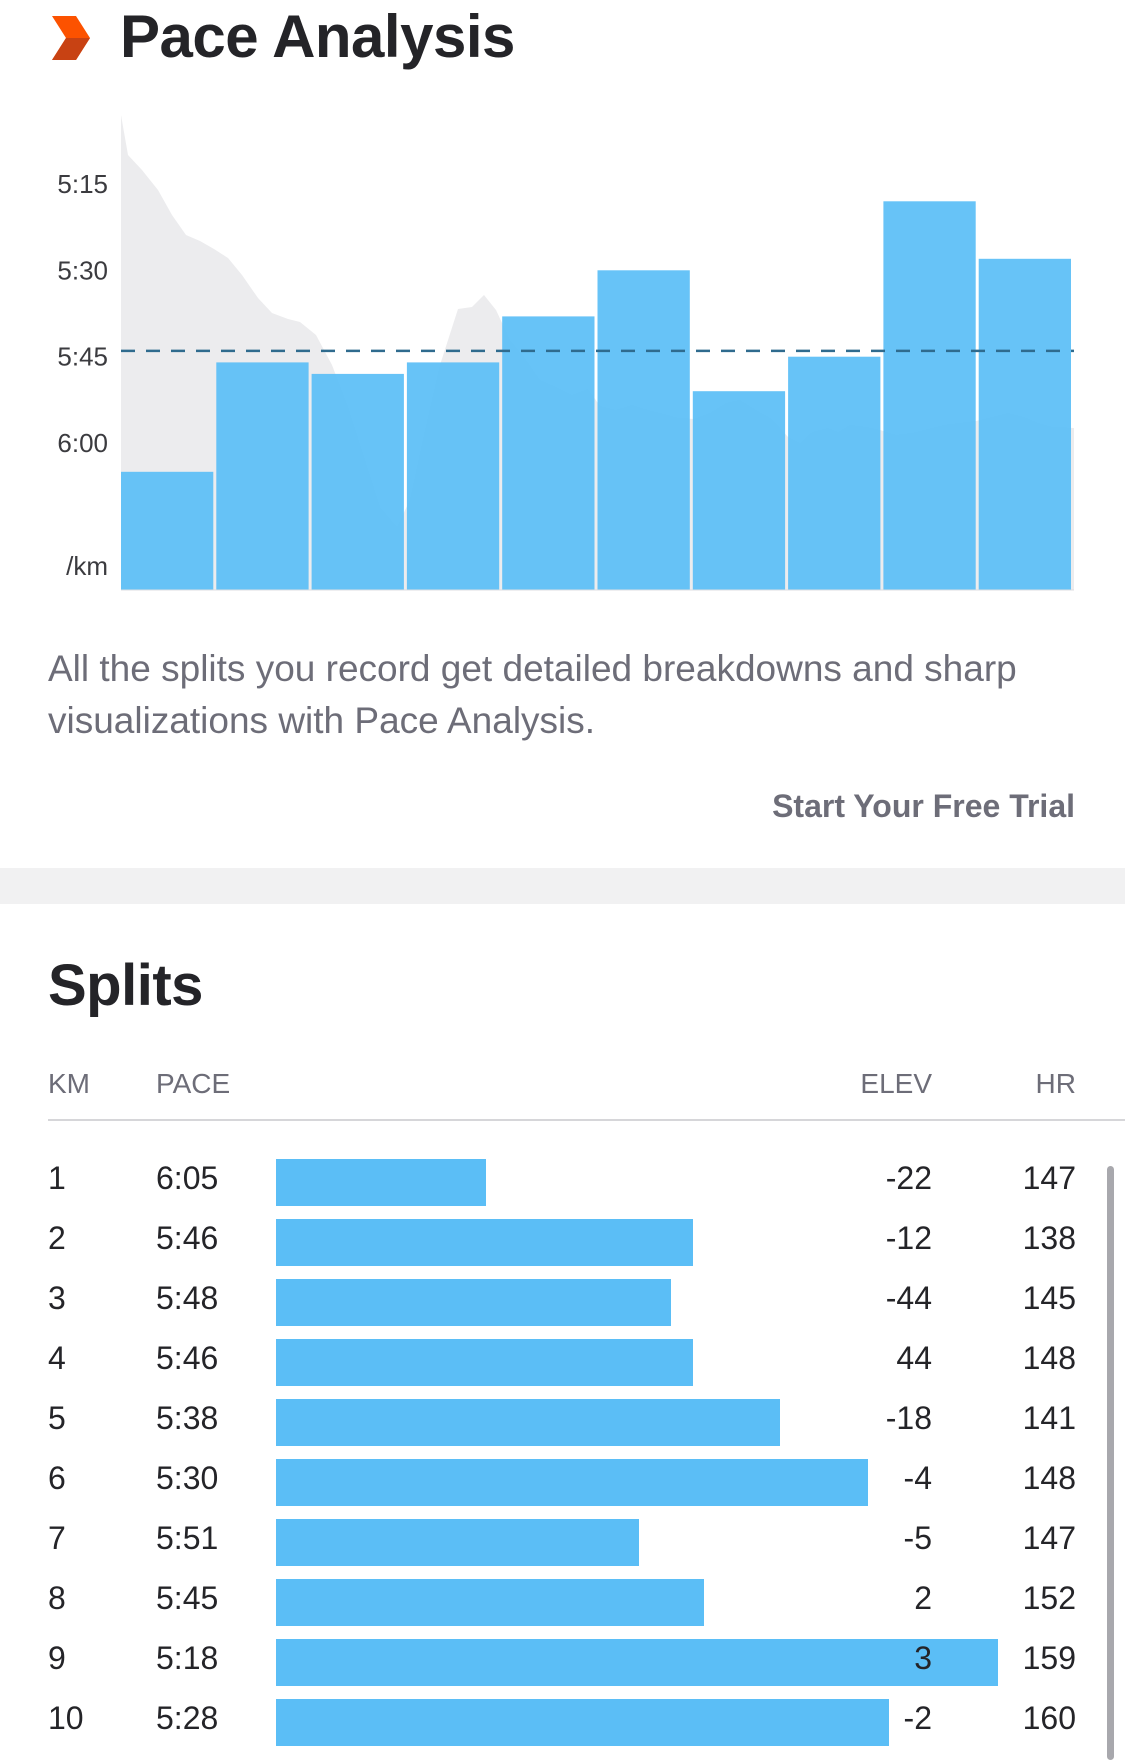 The width and height of the screenshot is (1125, 1760). Describe the element at coordinates (187, 1178) in the screenshot. I see `split-pace: 6:05` at that location.